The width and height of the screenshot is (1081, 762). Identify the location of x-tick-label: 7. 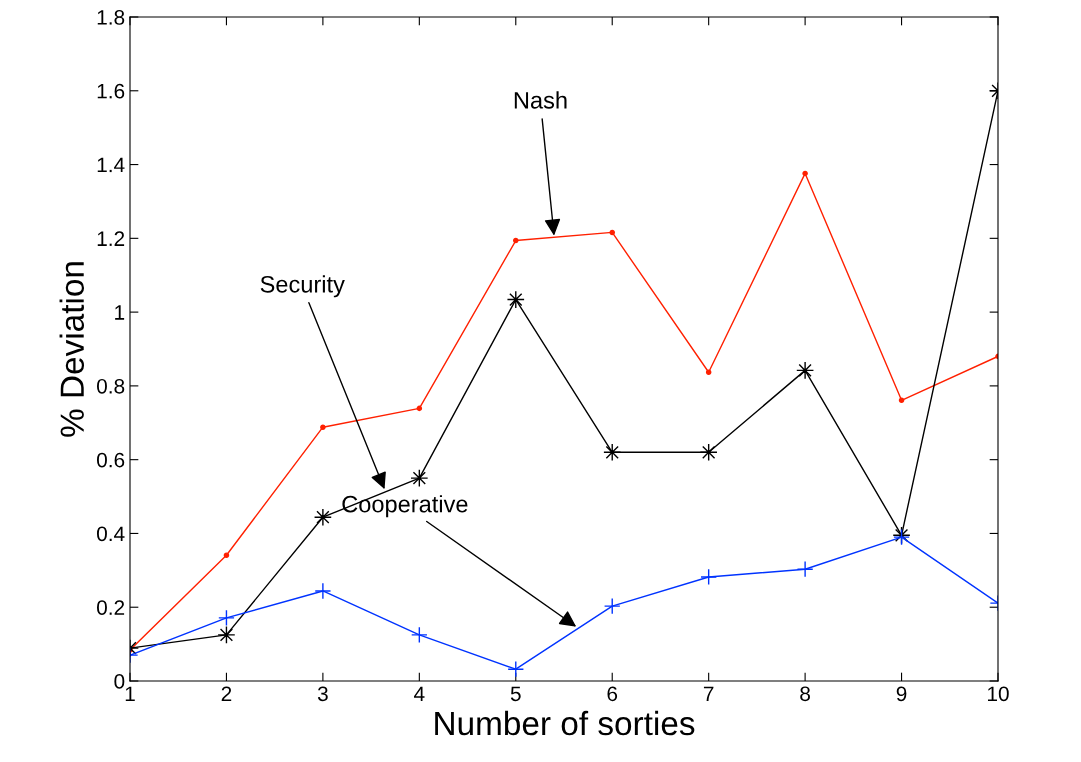
(708, 693).